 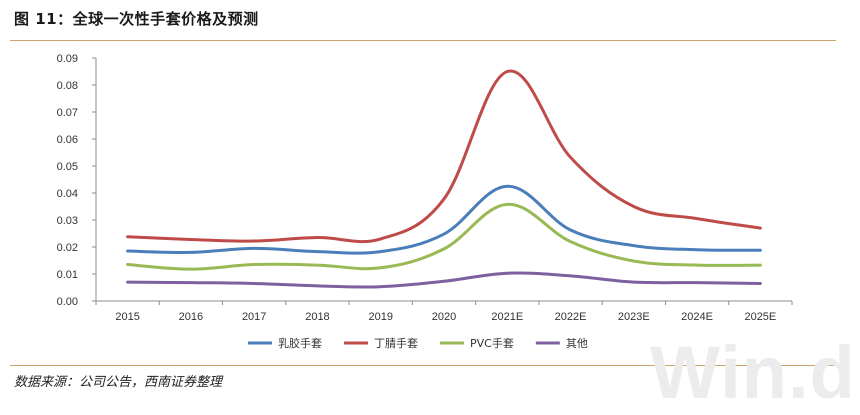 What do you see at coordinates (67, 59) in the screenshot?
I see `y-tick-label: 0.09` at bounding box center [67, 59].